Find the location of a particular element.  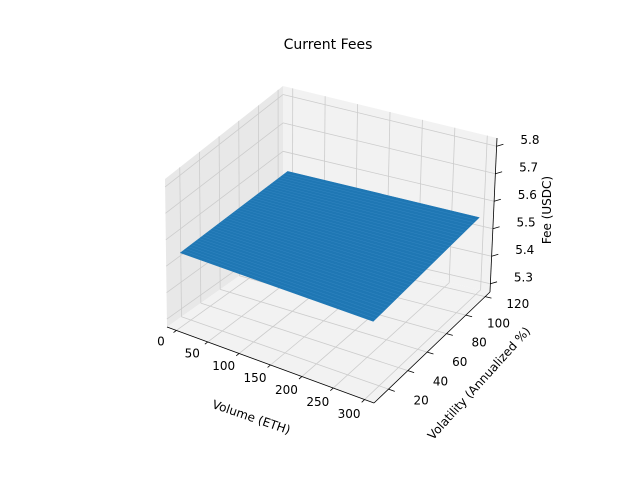

left-pane is located at coordinates (224, 206).